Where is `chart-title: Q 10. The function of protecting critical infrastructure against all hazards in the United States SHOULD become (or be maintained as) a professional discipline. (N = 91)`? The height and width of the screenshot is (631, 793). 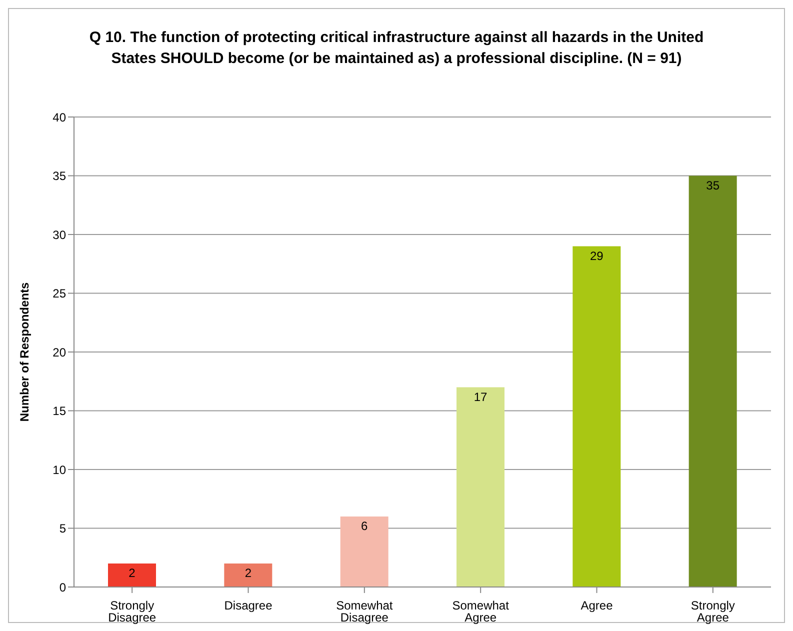
chart-title: Q 10. The function of protecting critical infrastructure against all hazards in the United States SHOULD become (or be maintained as) a professional discipline. (N = 91) is located at coordinates (396, 48).